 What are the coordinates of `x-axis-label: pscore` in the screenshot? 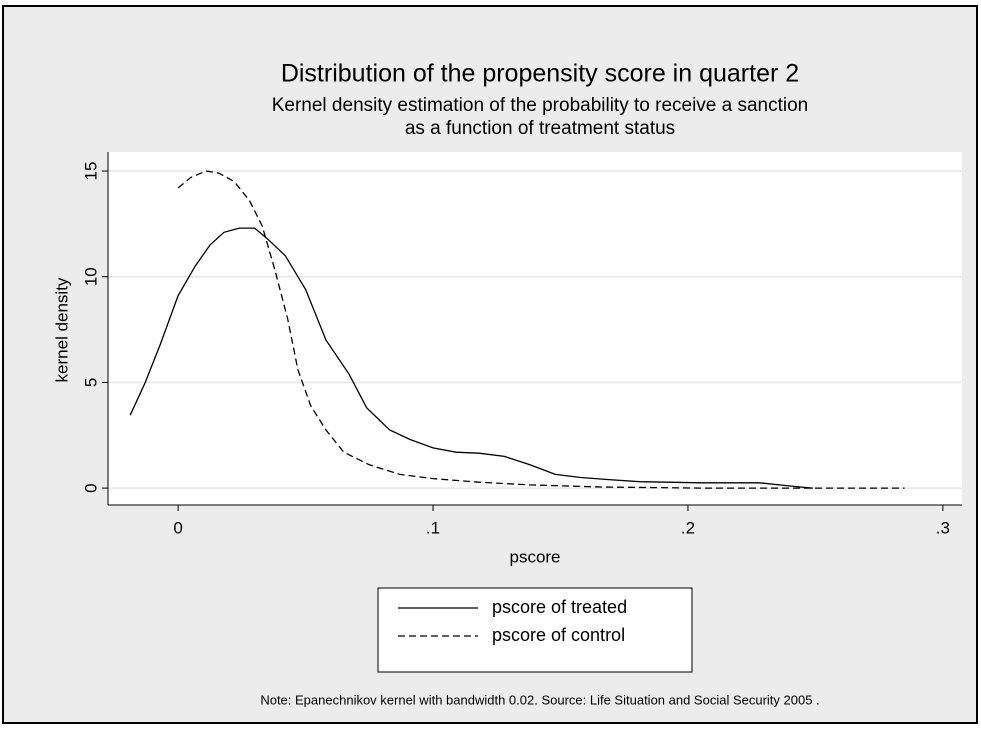 It's located at (534, 556).